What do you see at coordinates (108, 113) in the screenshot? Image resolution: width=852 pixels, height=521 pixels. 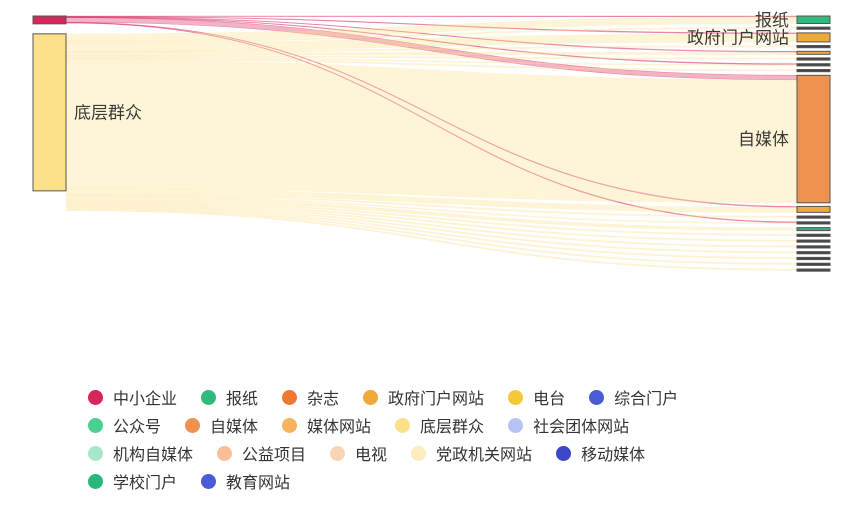 I see `node-label: 底层群众` at bounding box center [108, 113].